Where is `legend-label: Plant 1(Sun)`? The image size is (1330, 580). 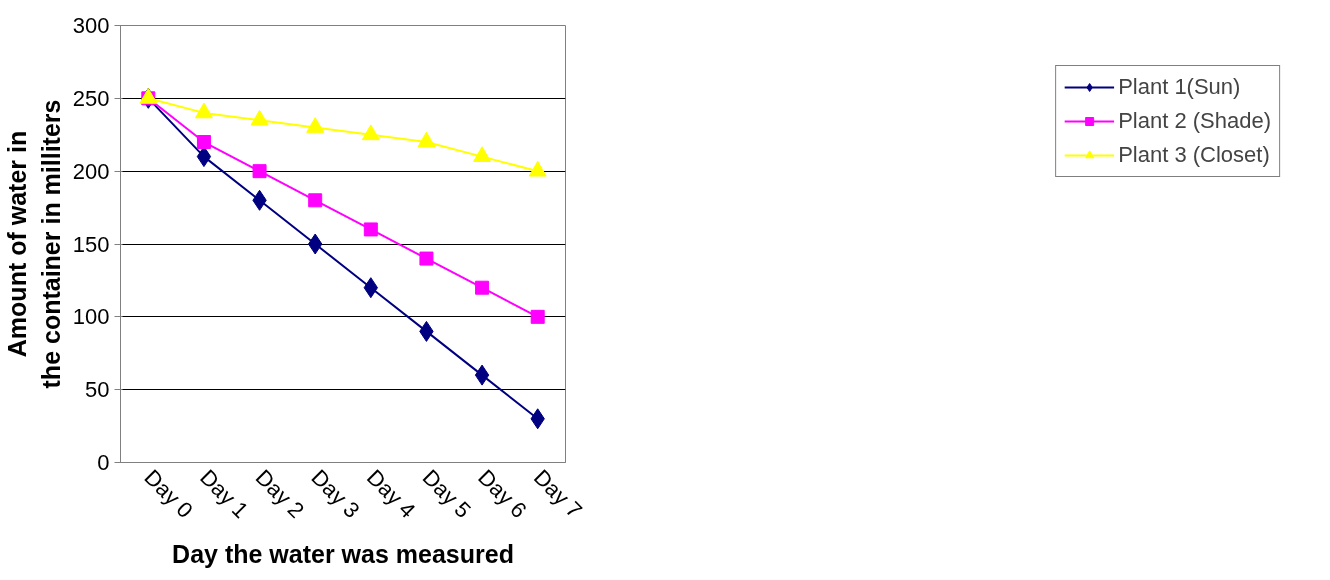
legend-label: Plant 1(Sun) is located at coordinates (1179, 87).